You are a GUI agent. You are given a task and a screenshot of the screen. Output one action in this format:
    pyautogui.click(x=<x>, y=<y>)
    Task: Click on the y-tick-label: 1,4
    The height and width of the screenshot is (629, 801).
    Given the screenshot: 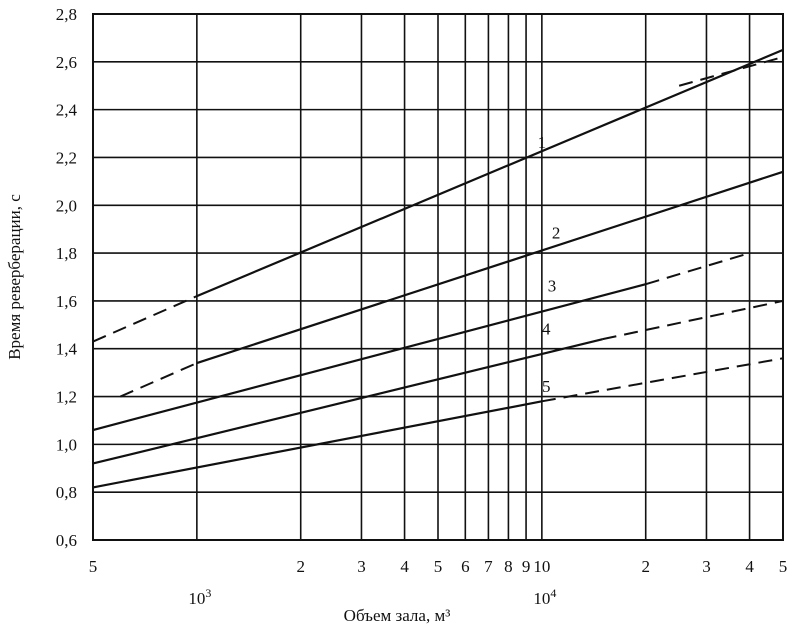 What is the action you would take?
    pyautogui.click(x=67, y=349)
    